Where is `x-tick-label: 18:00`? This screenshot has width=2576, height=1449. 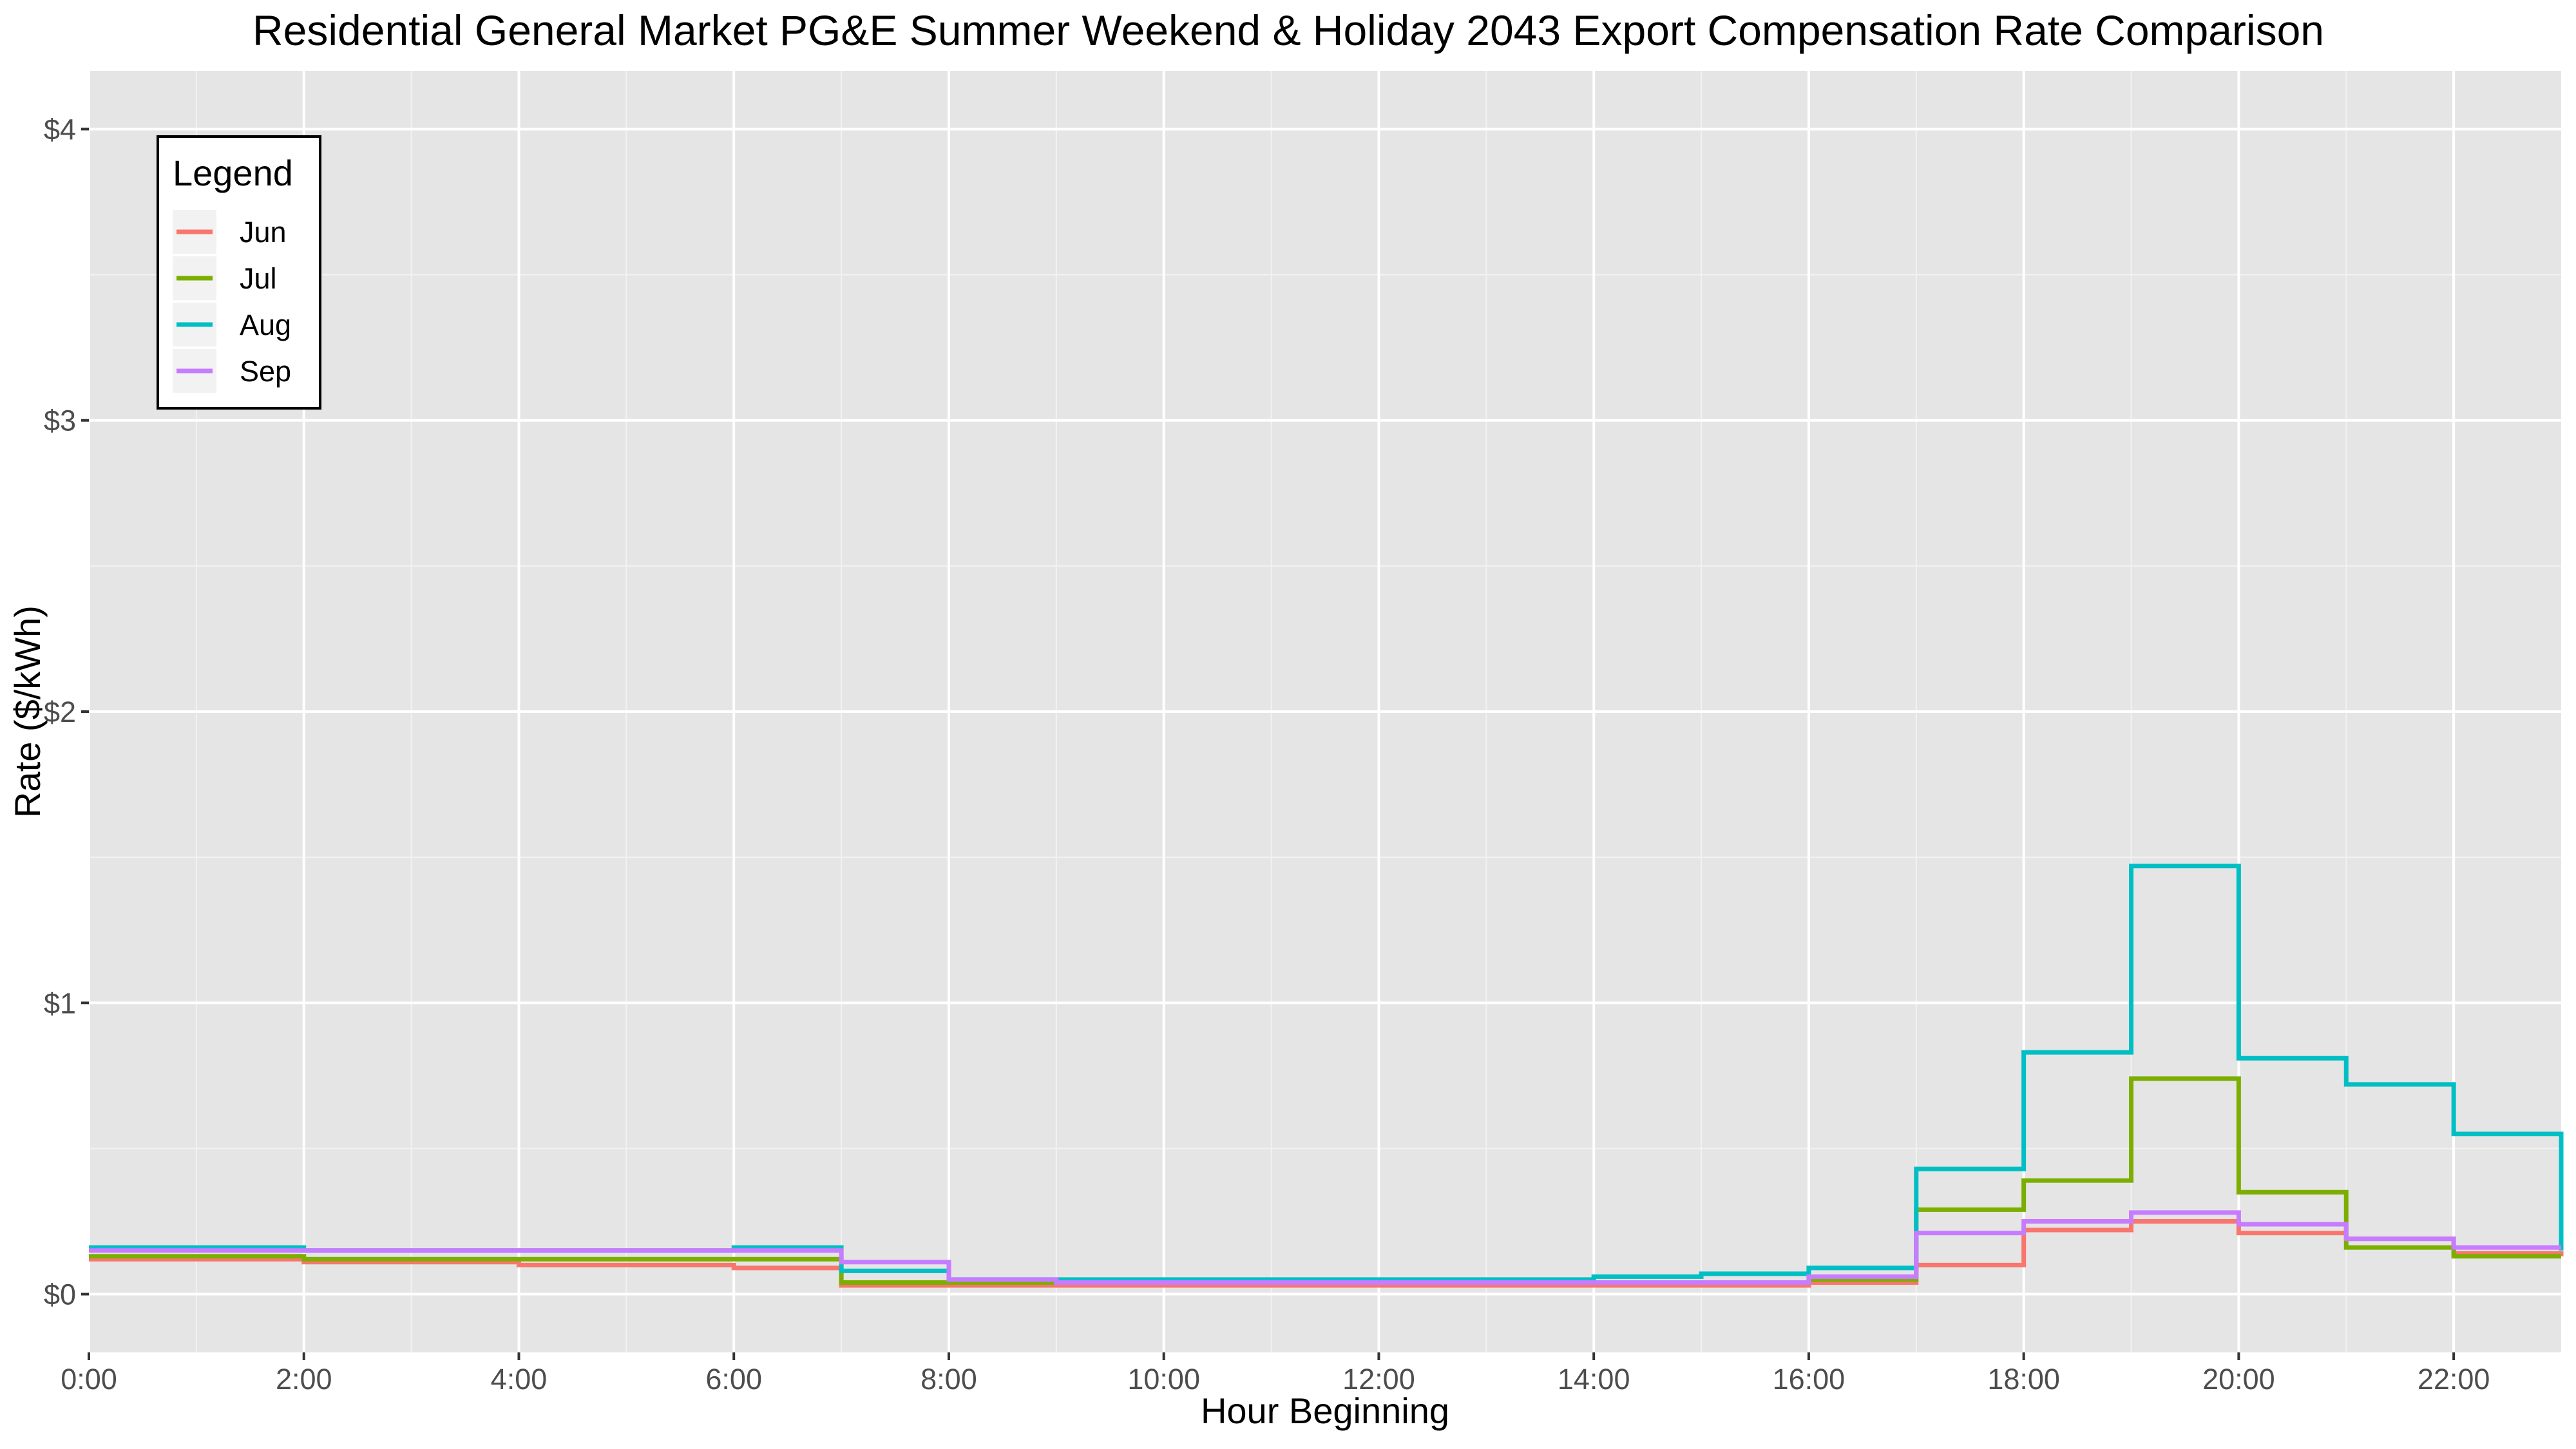
x-tick-label: 18:00 is located at coordinates (2023, 1380).